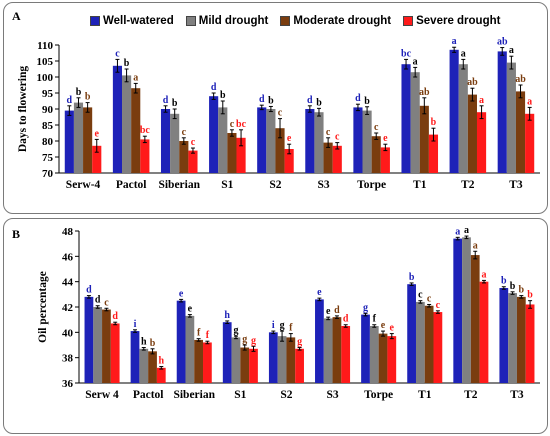 The height and width of the screenshot is (436, 550). What do you see at coordinates (282, 325) in the screenshot?
I see `significance-letter: g` at bounding box center [282, 325].